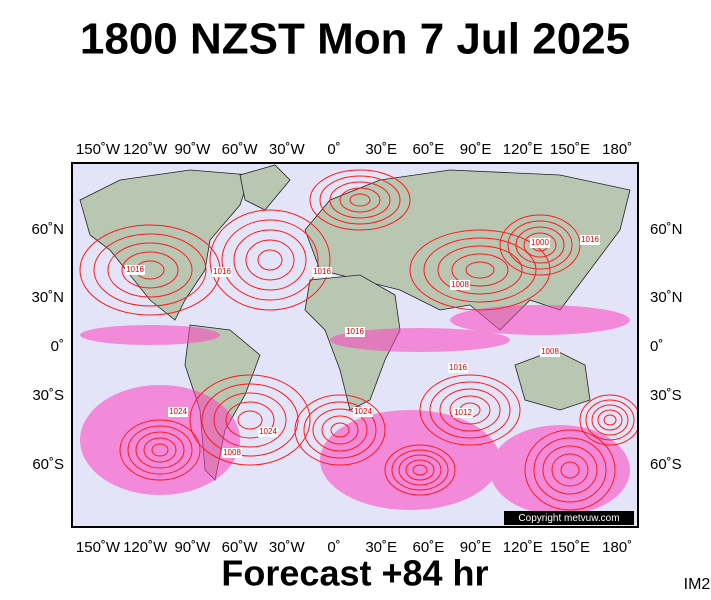 The height and width of the screenshot is (600, 711). I want to click on longitude-label-bottom: 180˚, so click(617, 547).